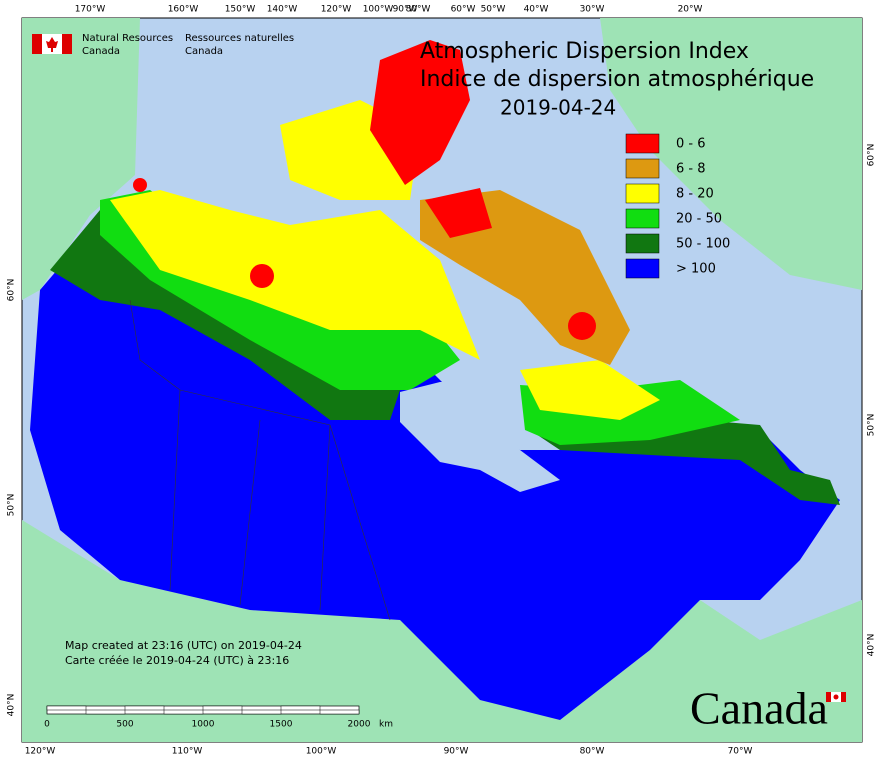  What do you see at coordinates (558, 108) in the screenshot?
I see `title-date: 2019-04-24` at bounding box center [558, 108].